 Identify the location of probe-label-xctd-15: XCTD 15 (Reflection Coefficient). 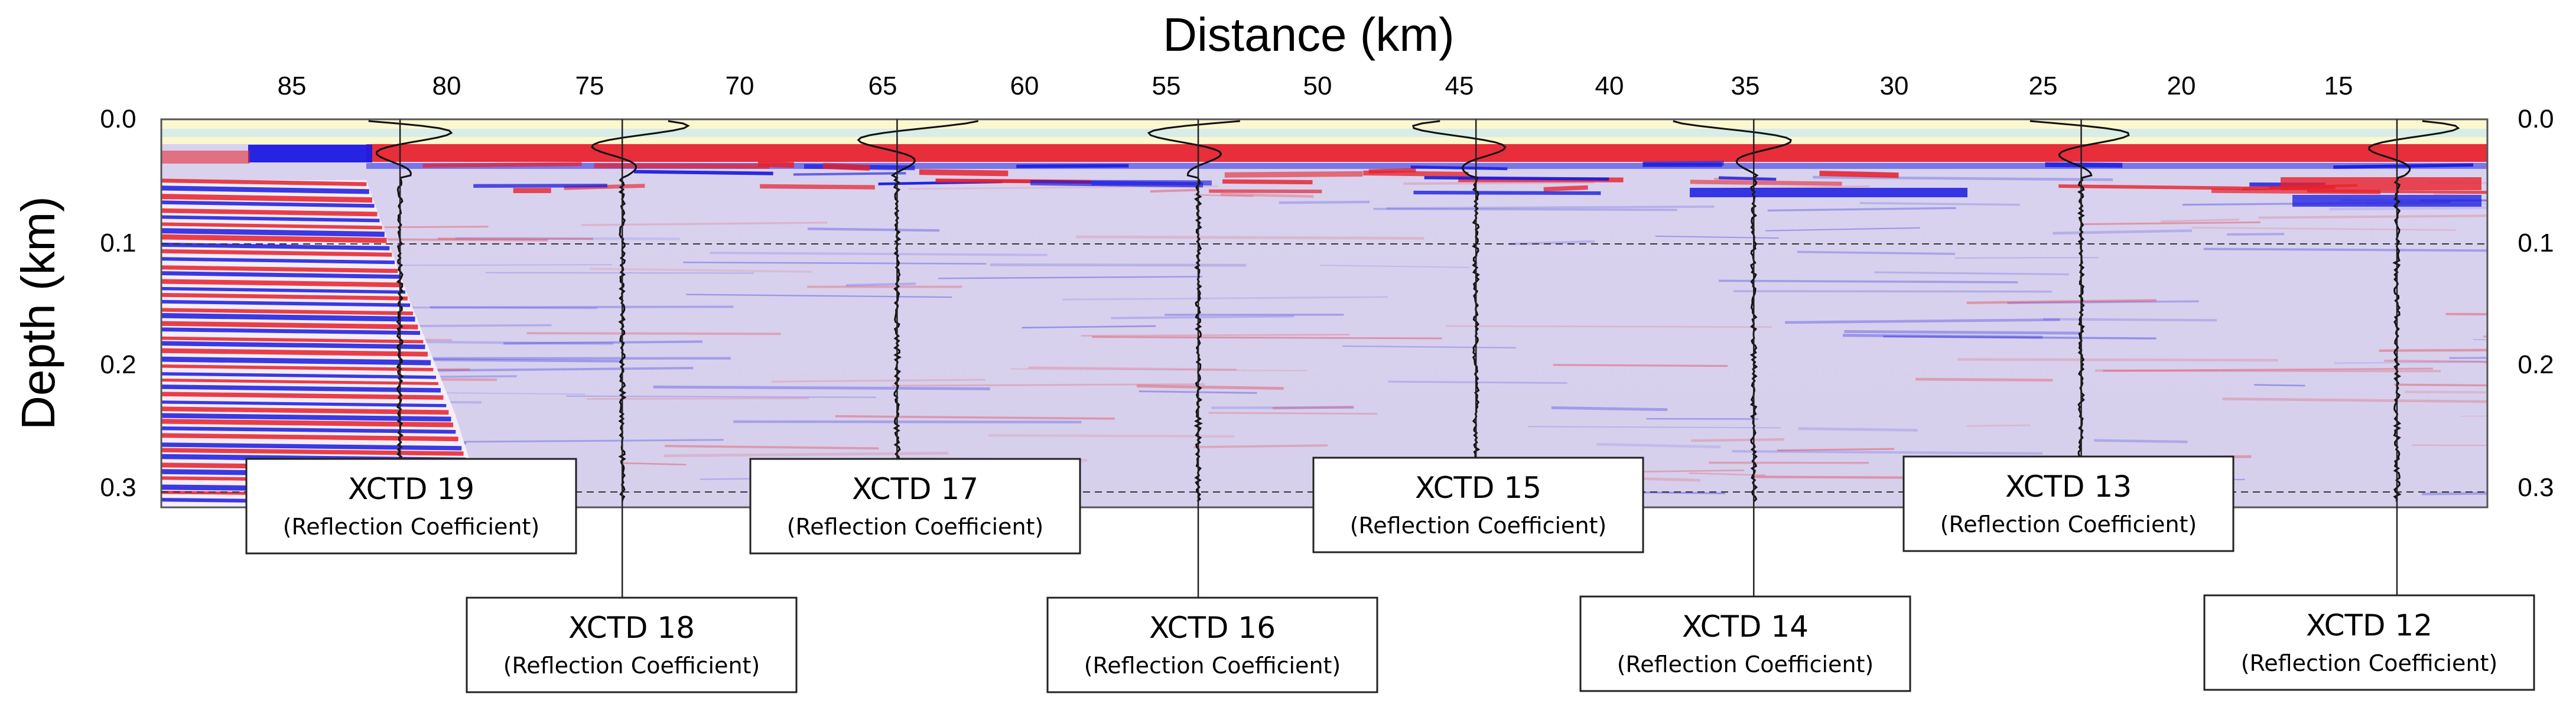
(1478, 505).